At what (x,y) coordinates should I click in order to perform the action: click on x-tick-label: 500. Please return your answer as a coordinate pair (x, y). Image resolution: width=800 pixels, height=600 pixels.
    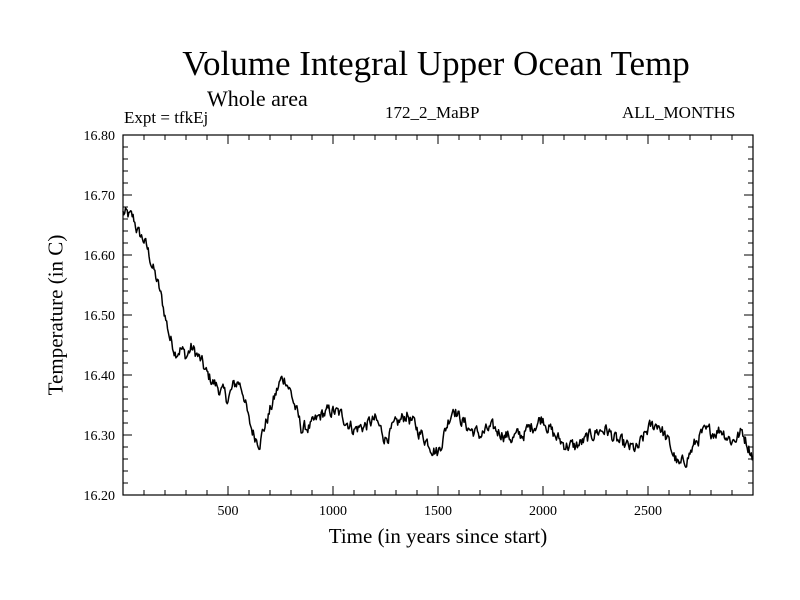
    Looking at the image, I should click on (228, 511).